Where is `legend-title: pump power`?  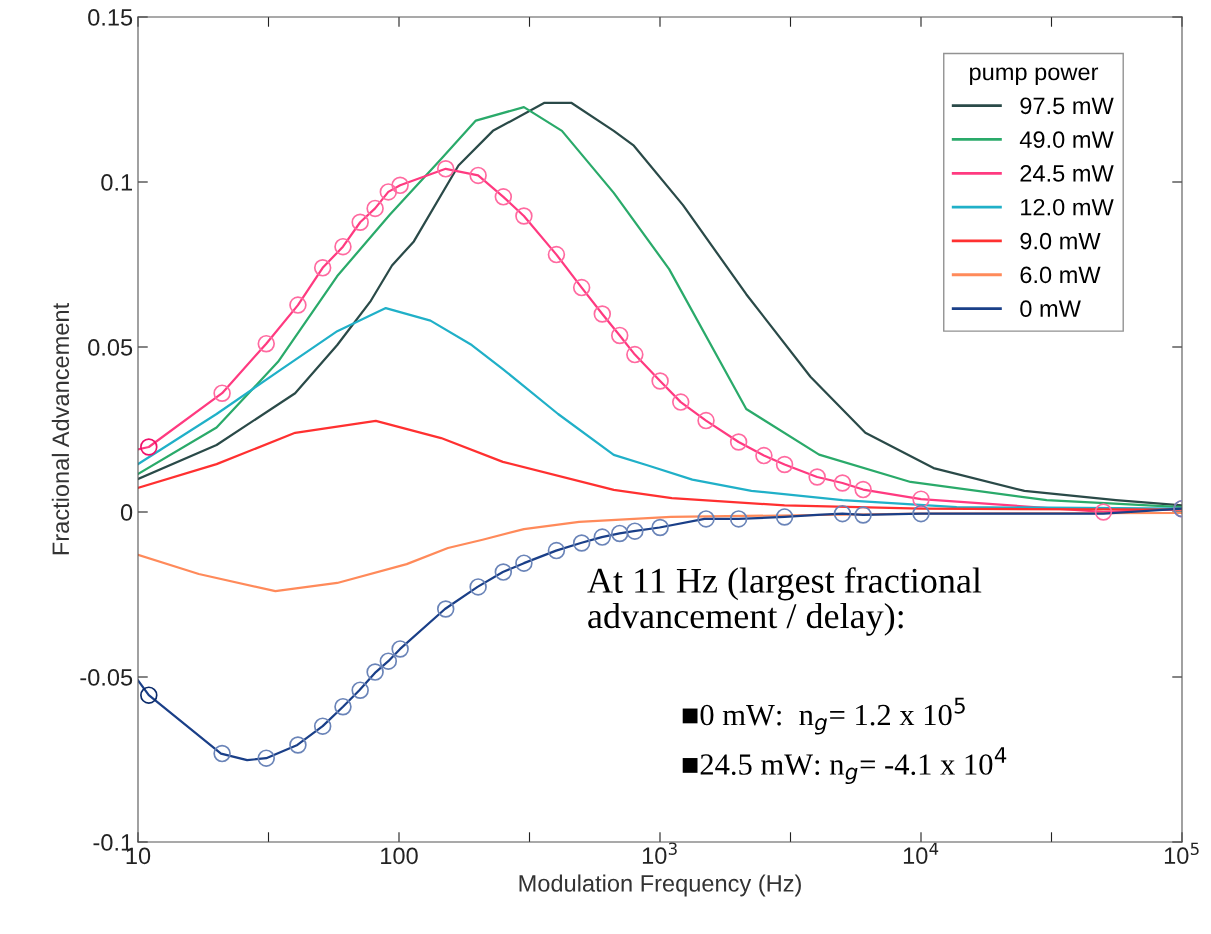
legend-title: pump power is located at coordinates (1034, 76).